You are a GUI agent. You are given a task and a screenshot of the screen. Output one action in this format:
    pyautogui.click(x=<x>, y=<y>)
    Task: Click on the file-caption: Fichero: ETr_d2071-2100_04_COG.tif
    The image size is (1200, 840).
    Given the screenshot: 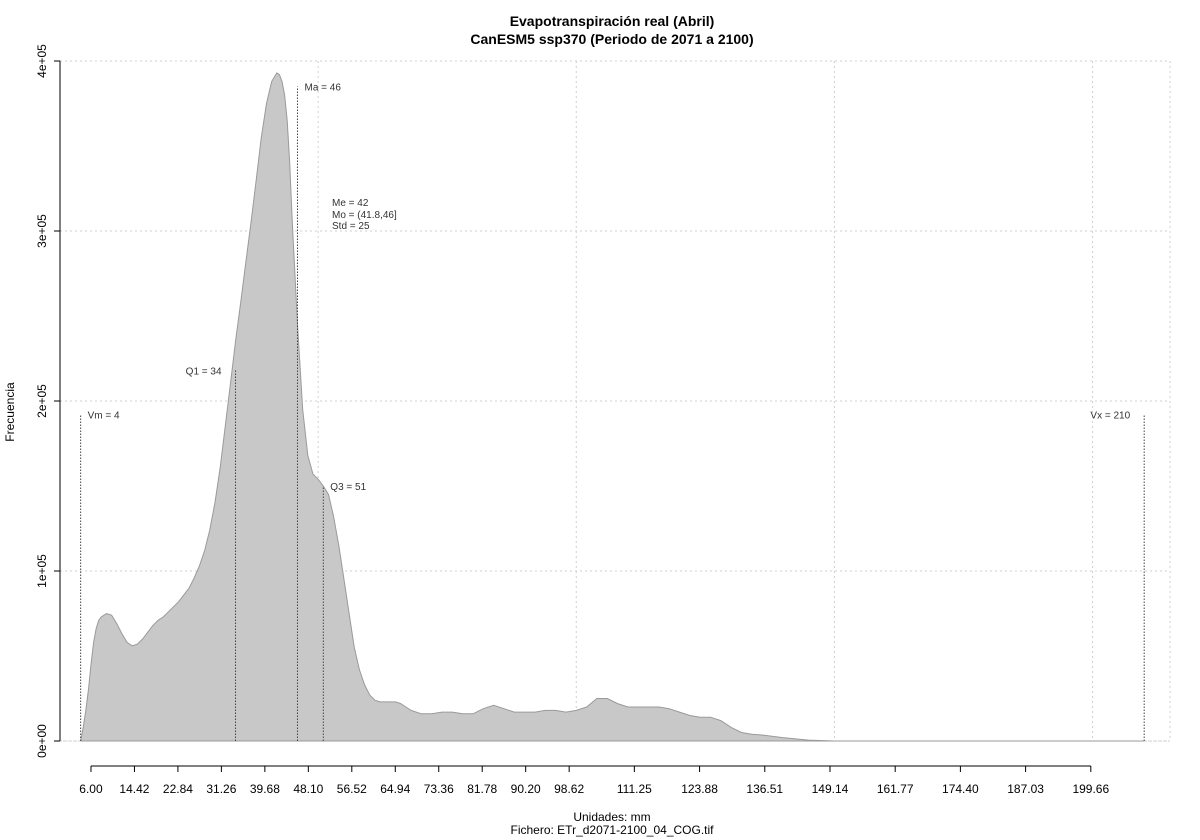 What is the action you would take?
    pyautogui.click(x=613, y=830)
    